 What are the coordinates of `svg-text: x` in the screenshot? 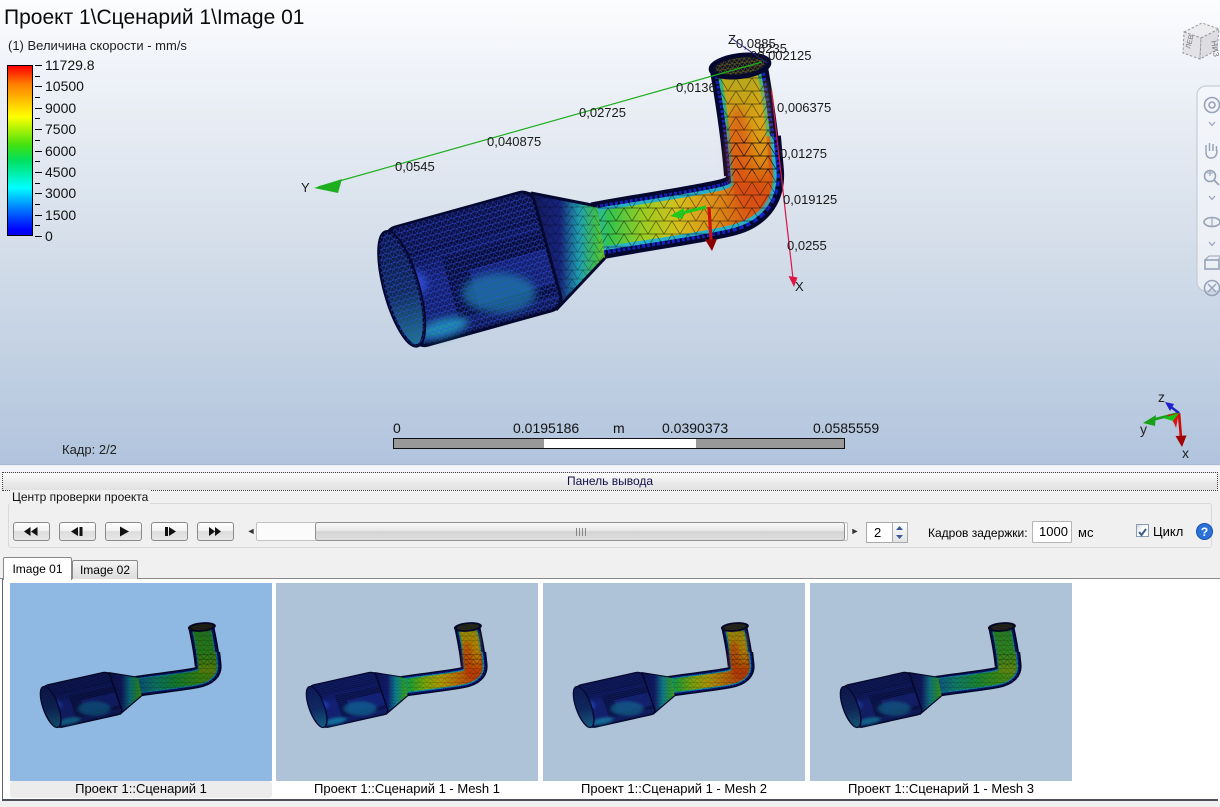 It's located at (1185, 453).